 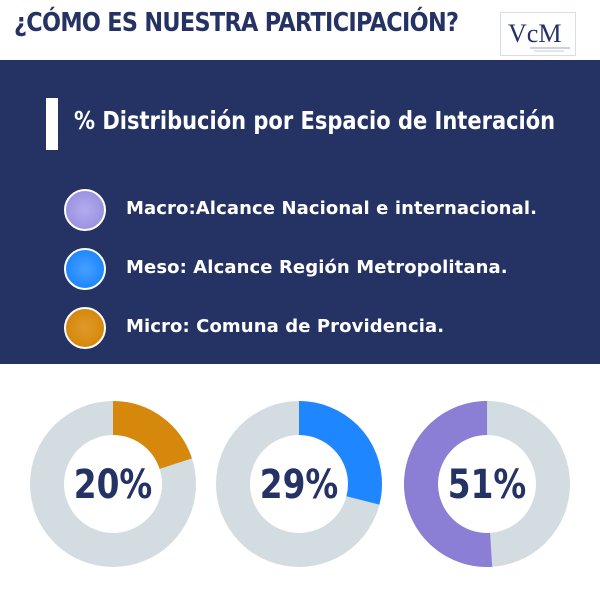 I want to click on legend-label-micro: Micro: Comuna de Providencia., so click(x=285, y=326).